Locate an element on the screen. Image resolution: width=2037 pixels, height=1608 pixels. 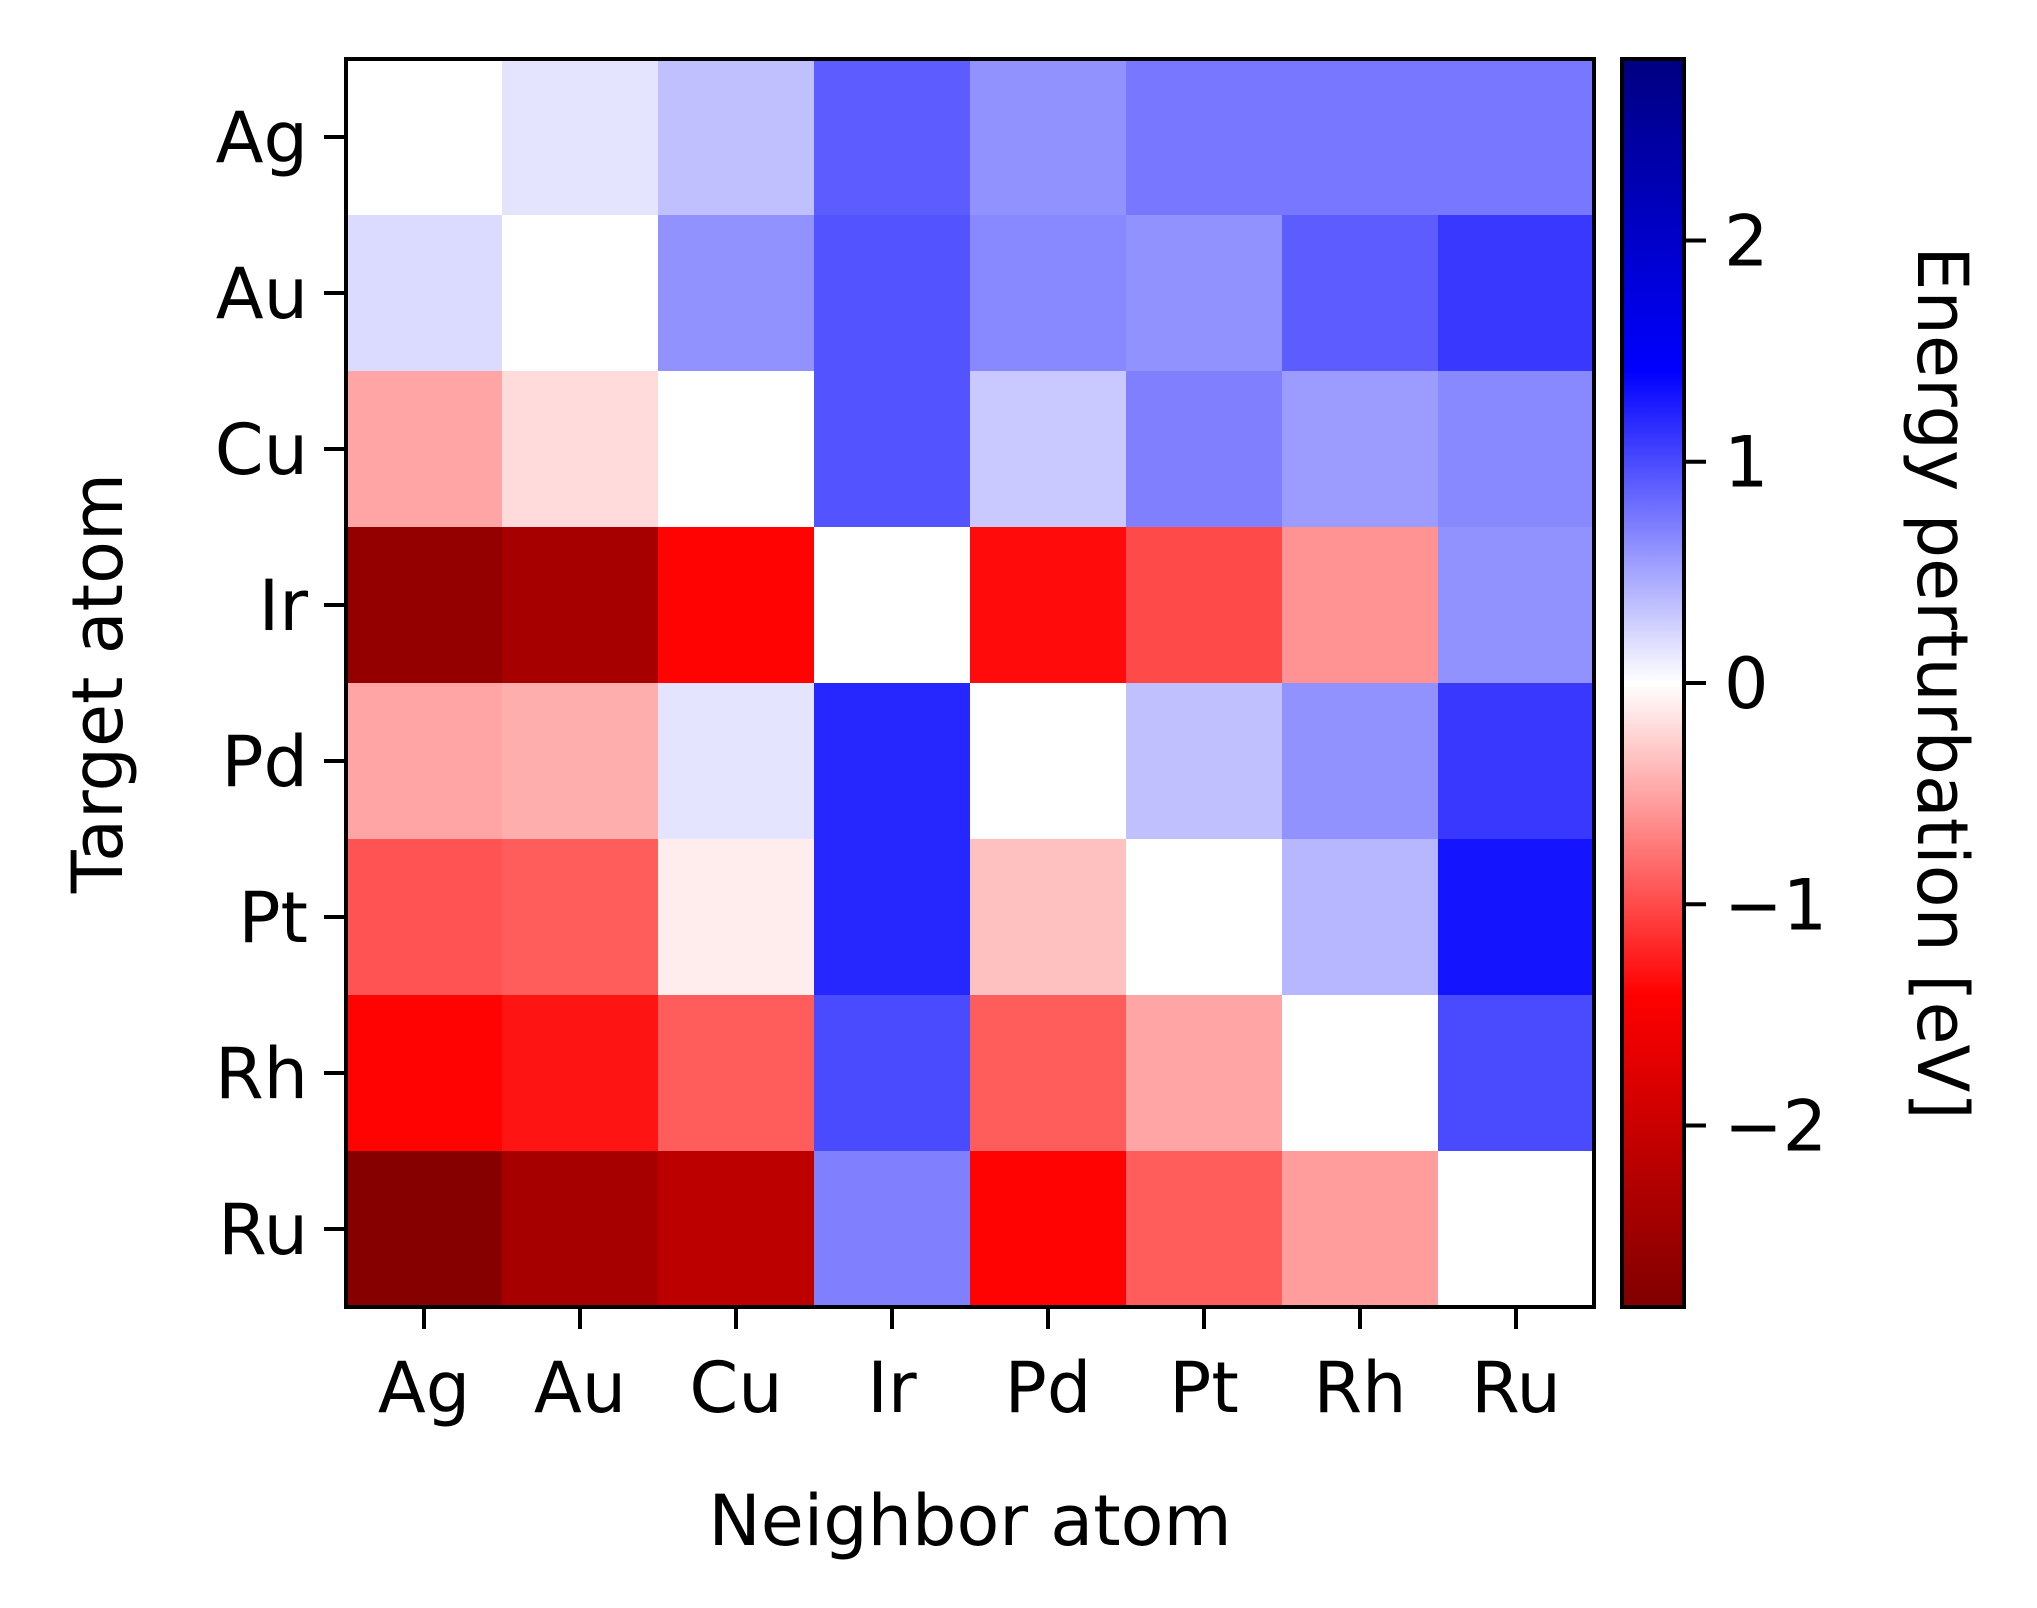
heatmap-cell-ir-rh is located at coordinates (1360, 605).